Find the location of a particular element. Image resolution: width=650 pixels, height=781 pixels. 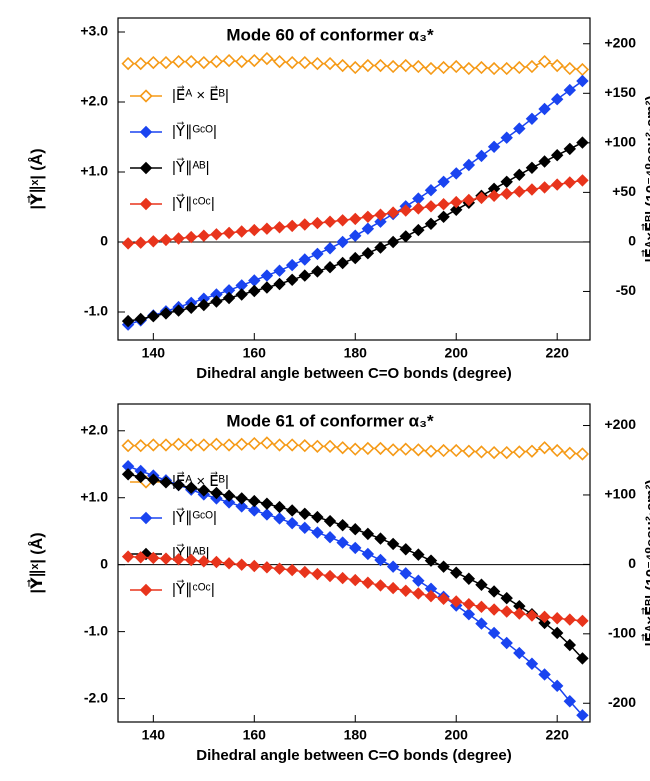

y2-tick-label: -50 is located at coordinates (626, 290).